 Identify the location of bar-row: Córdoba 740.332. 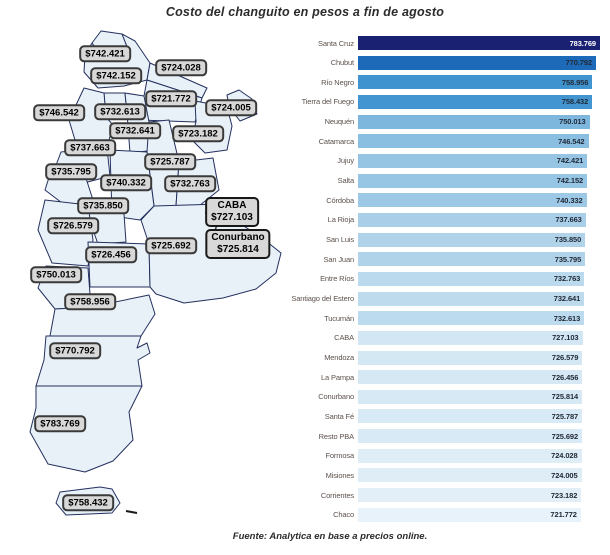
(446, 200).